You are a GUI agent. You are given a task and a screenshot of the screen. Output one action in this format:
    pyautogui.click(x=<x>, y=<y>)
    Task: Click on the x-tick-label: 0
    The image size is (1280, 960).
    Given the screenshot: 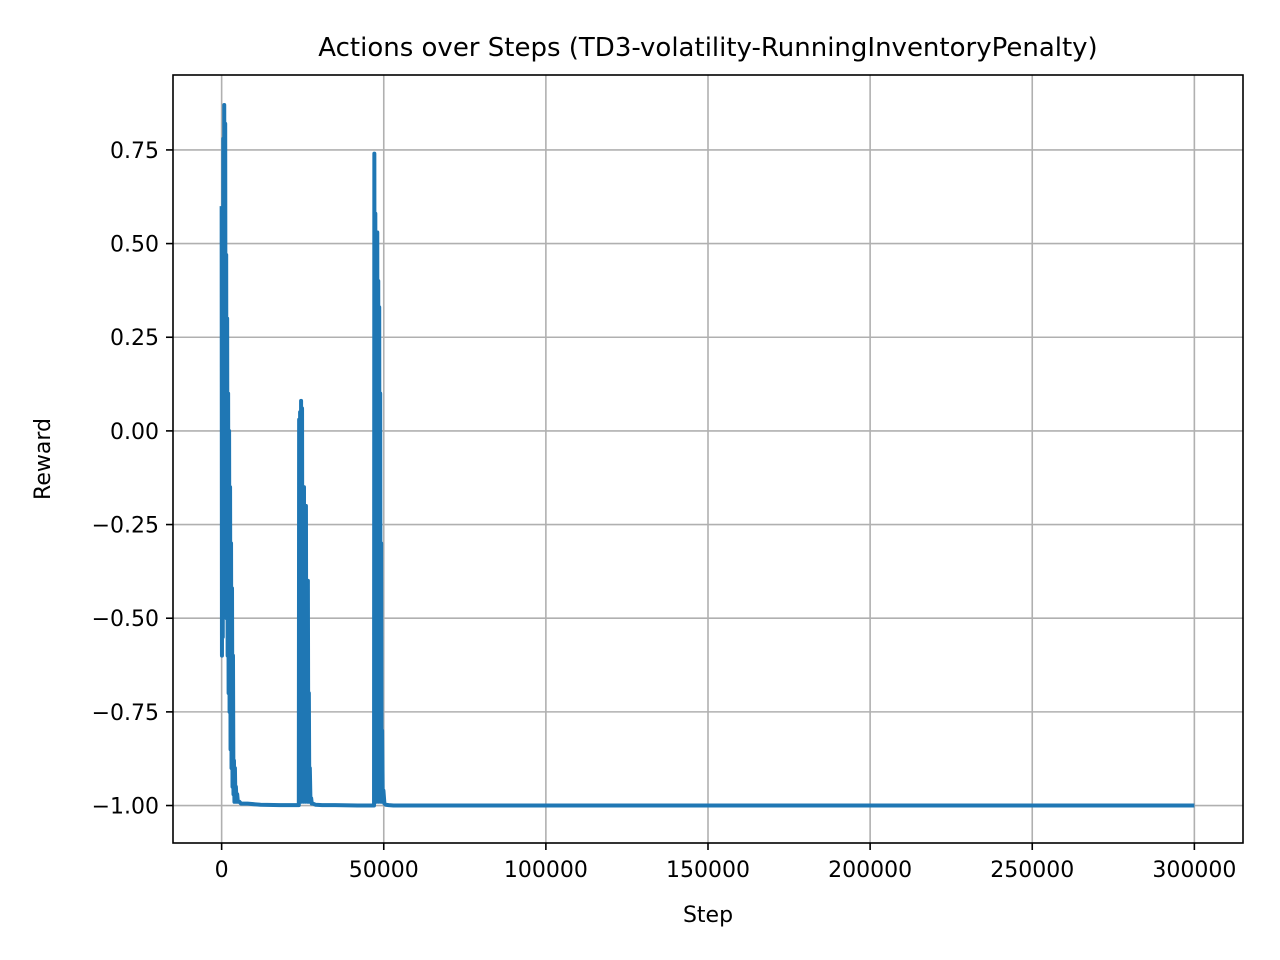 What is the action you would take?
    pyautogui.click(x=222, y=870)
    